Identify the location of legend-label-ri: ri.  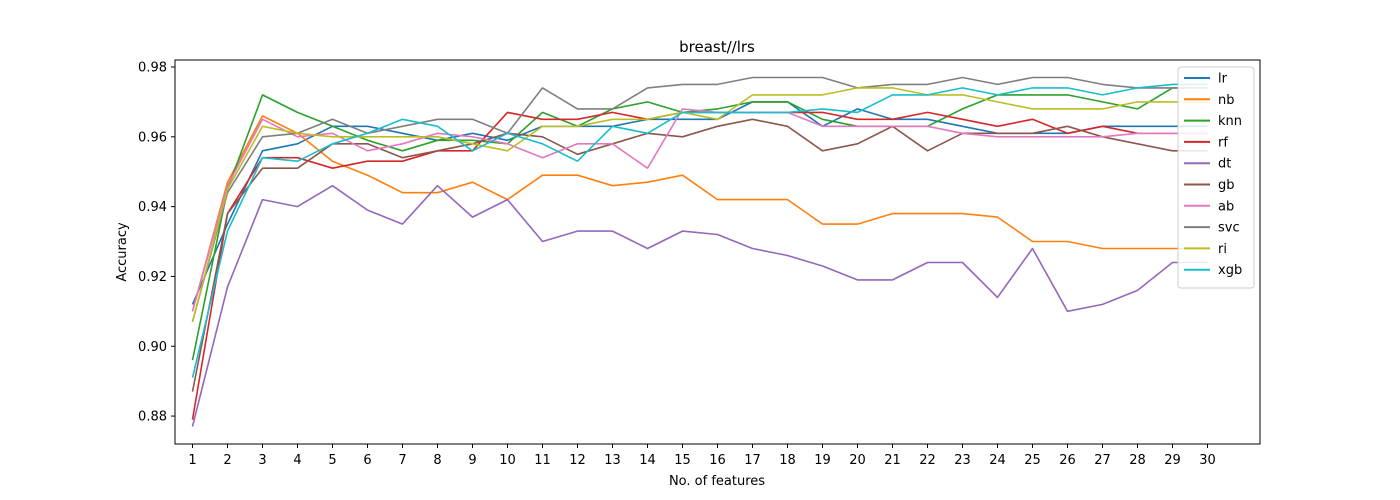
(1222, 249).